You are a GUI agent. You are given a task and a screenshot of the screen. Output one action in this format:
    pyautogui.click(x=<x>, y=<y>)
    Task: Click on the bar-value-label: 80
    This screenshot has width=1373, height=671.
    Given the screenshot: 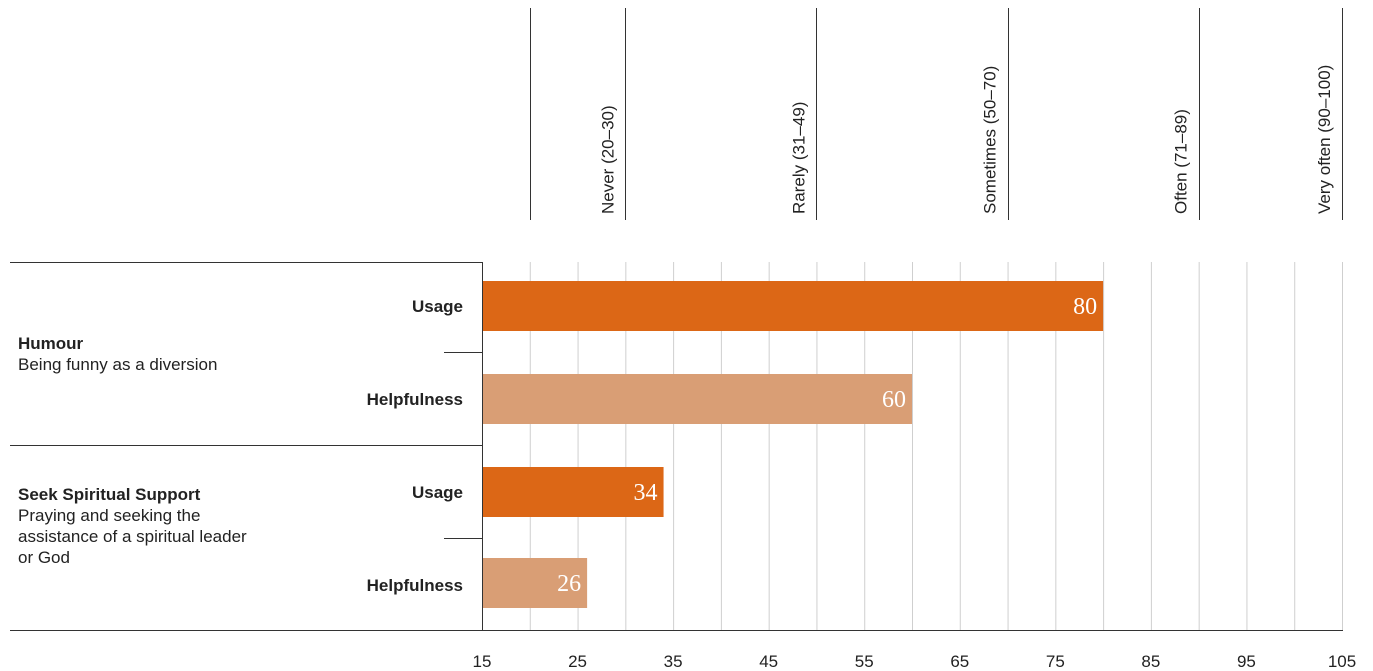 What is the action you would take?
    pyautogui.click(x=1085, y=307)
    